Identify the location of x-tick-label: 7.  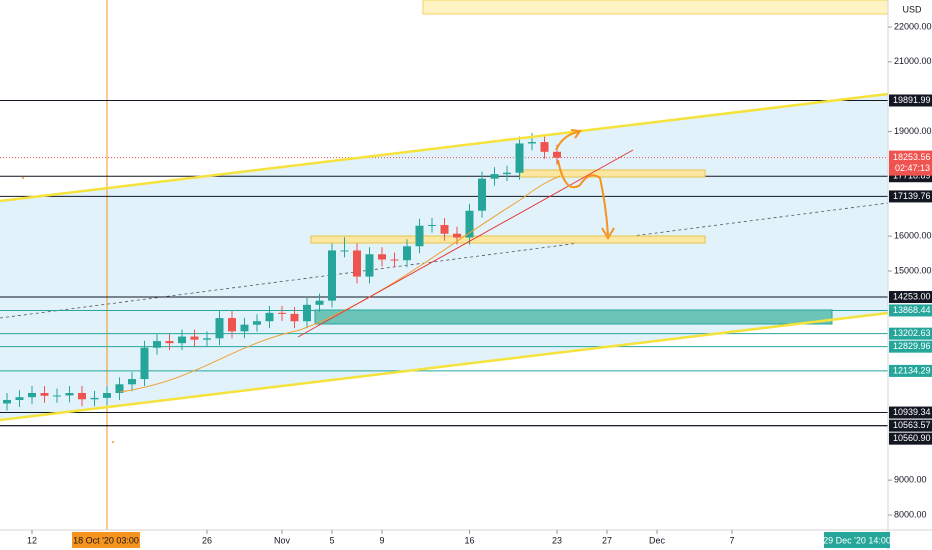
(731, 540).